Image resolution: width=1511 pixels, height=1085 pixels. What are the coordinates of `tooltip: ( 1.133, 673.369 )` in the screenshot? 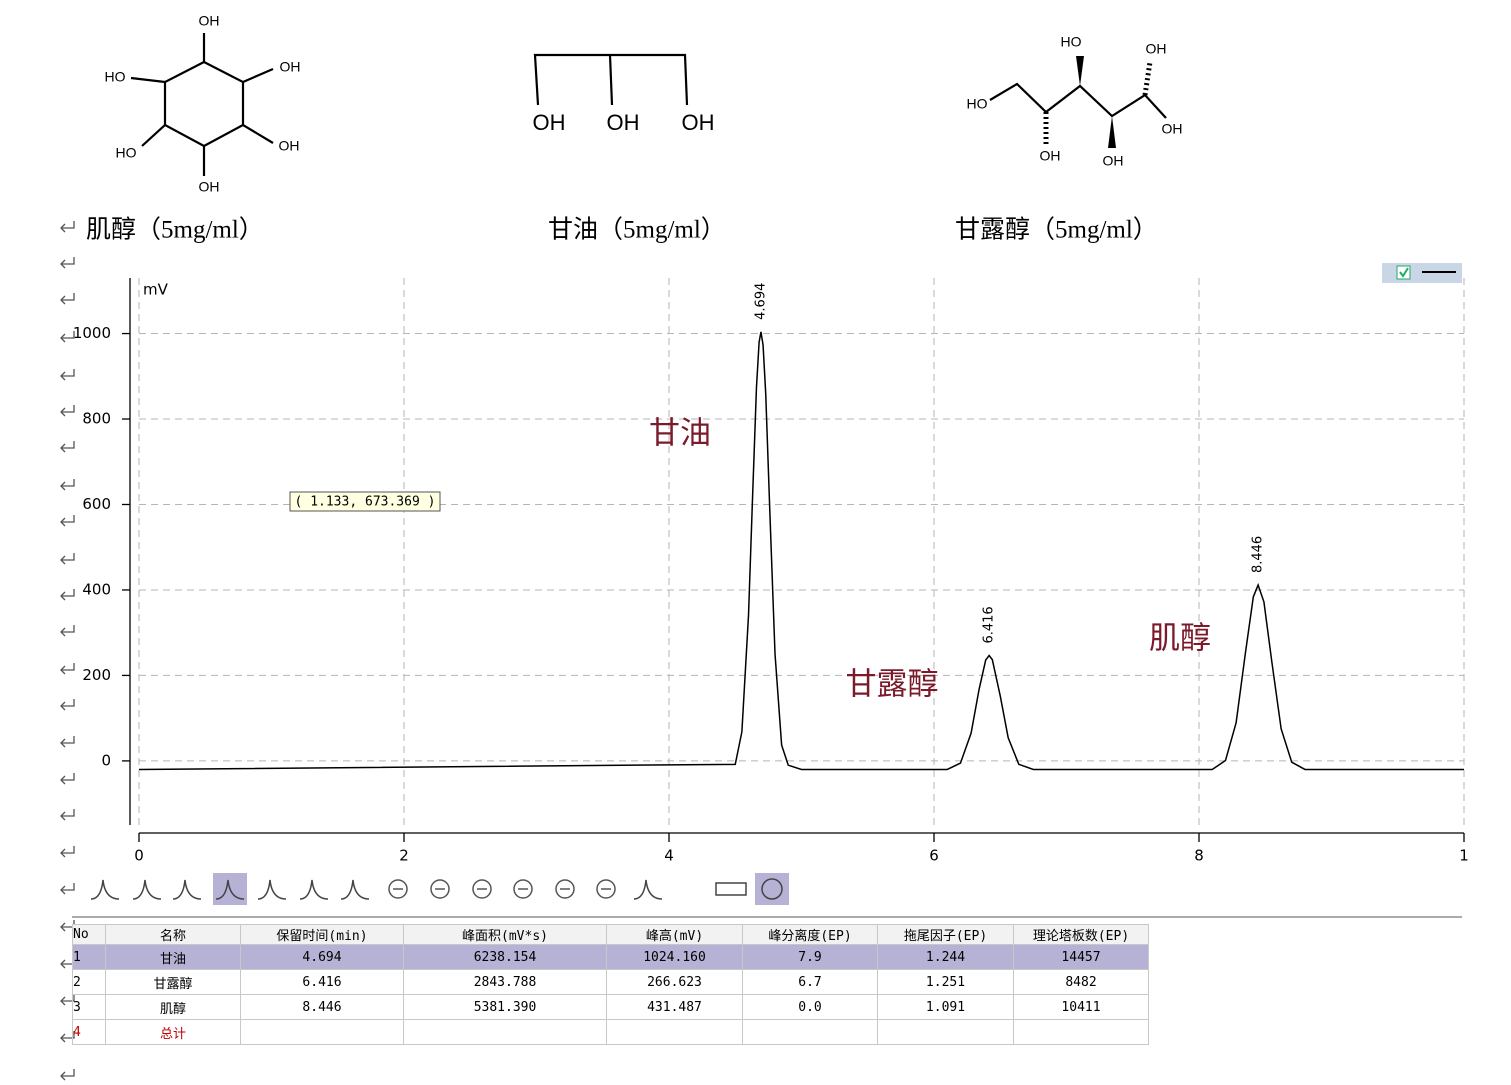 It's located at (365, 502).